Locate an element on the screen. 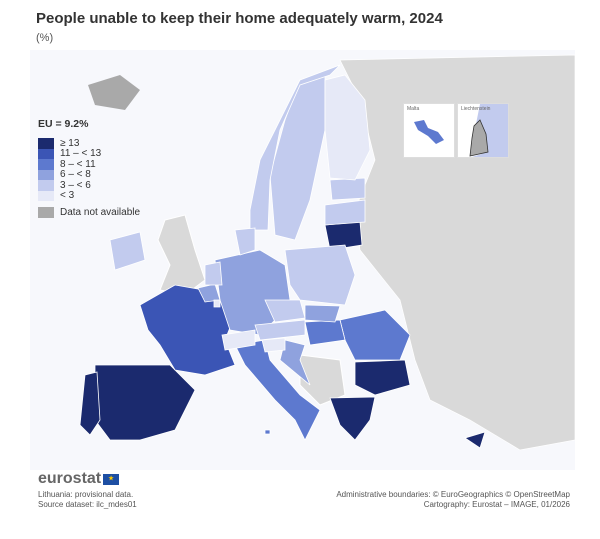  logo-text: eurostat is located at coordinates (70, 478).